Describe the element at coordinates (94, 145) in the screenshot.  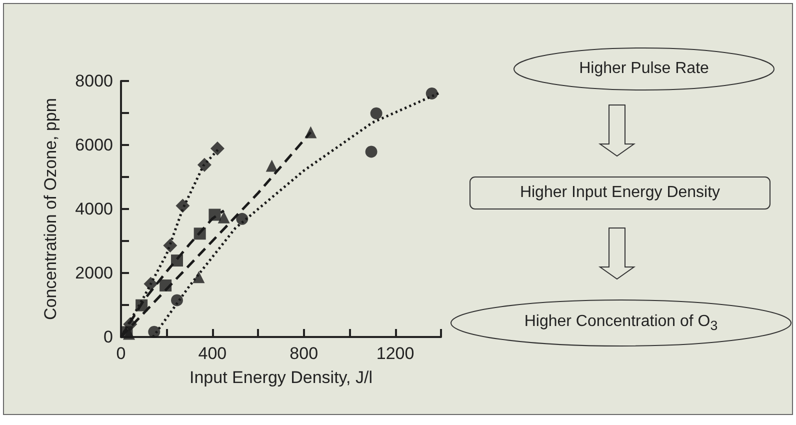
I see `y-tick-label: 6000` at that location.